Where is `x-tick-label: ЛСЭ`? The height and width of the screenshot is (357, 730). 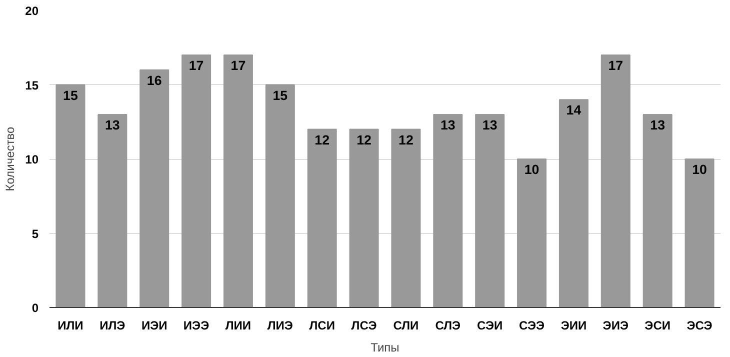
x-tick-label: ЛСЭ is located at coordinates (364, 325).